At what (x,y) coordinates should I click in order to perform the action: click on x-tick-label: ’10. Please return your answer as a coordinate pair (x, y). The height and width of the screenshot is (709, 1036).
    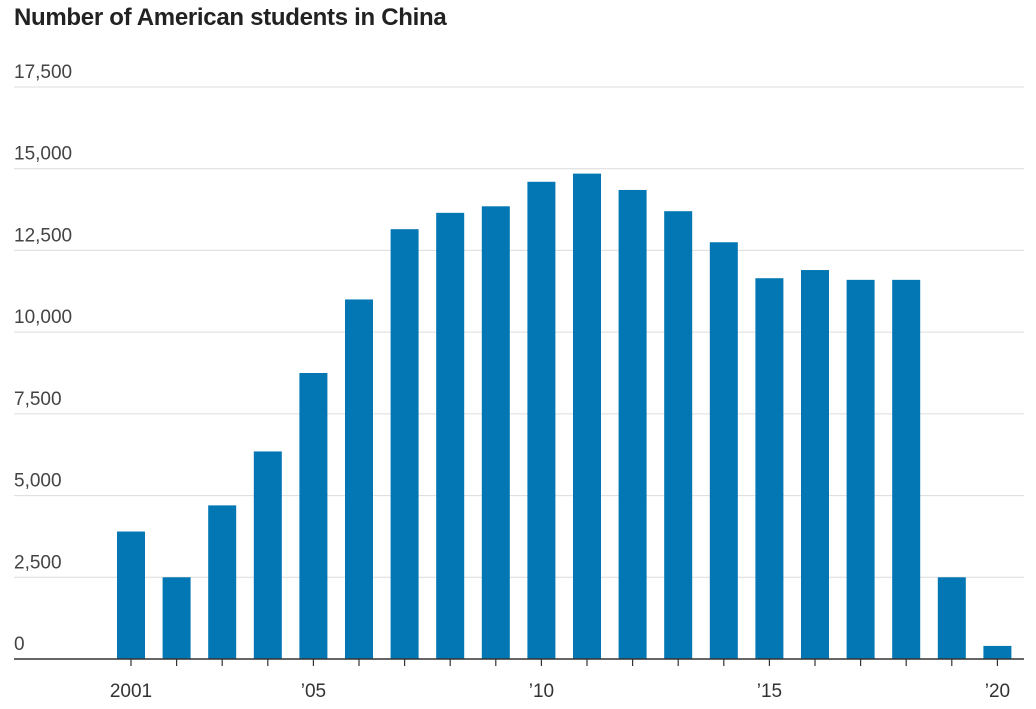
    Looking at the image, I should click on (541, 691).